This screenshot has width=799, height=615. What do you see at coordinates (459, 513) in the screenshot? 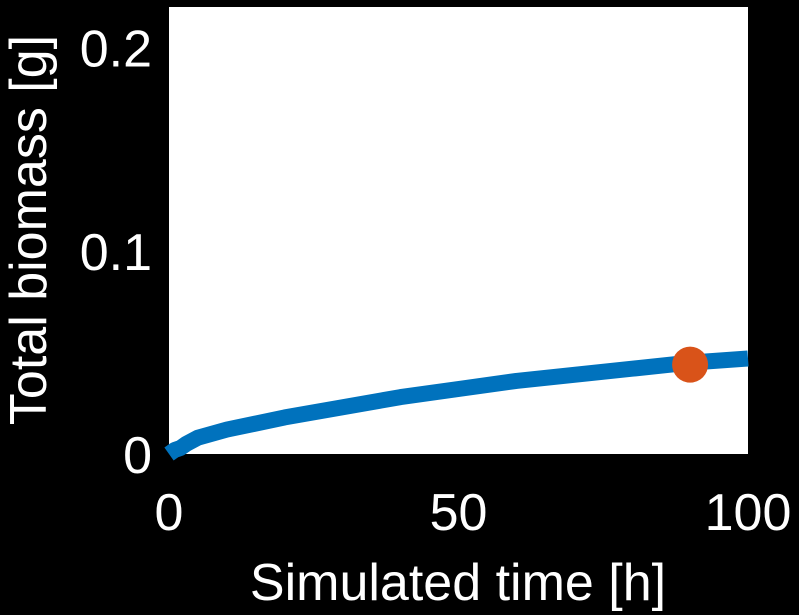
I see `x-tick-label: 50` at bounding box center [459, 513].